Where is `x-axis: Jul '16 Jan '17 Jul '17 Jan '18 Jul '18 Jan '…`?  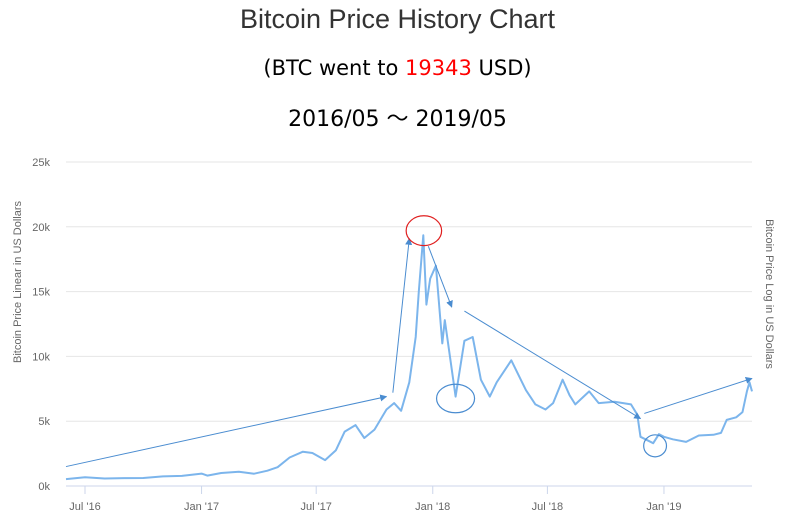
x-axis: Jul '16 Jan '17 Jul '17 Jan '18 Jul '18 Jan '… is located at coordinates (409, 499).